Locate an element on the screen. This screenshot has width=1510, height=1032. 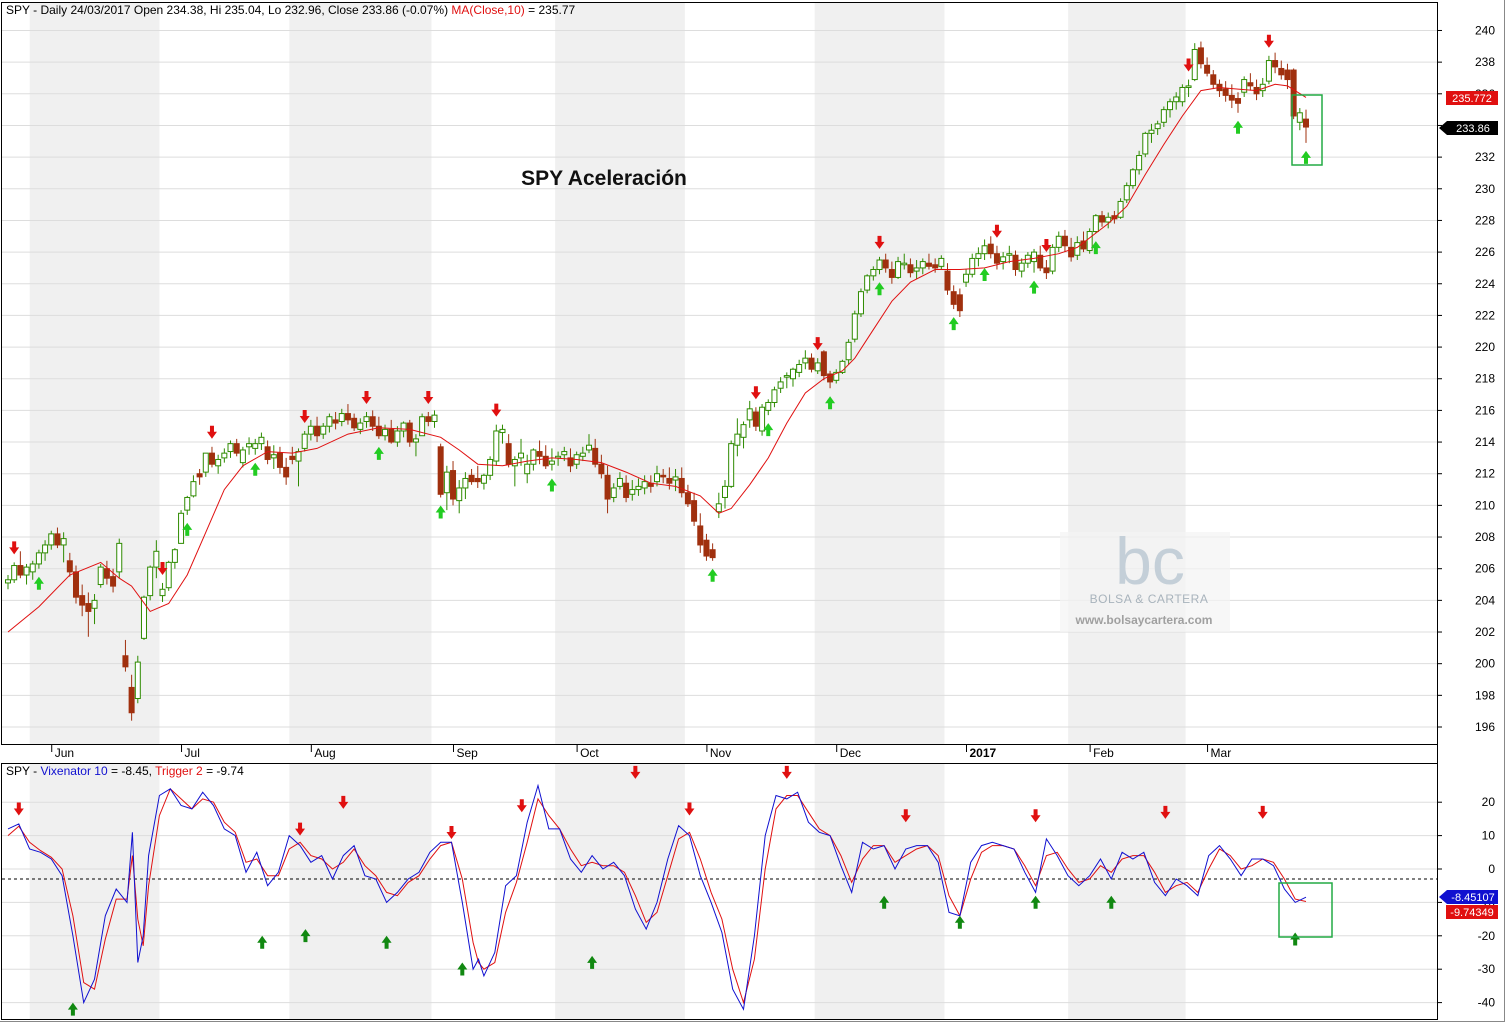
month-label: Jul is located at coordinates (192, 753).